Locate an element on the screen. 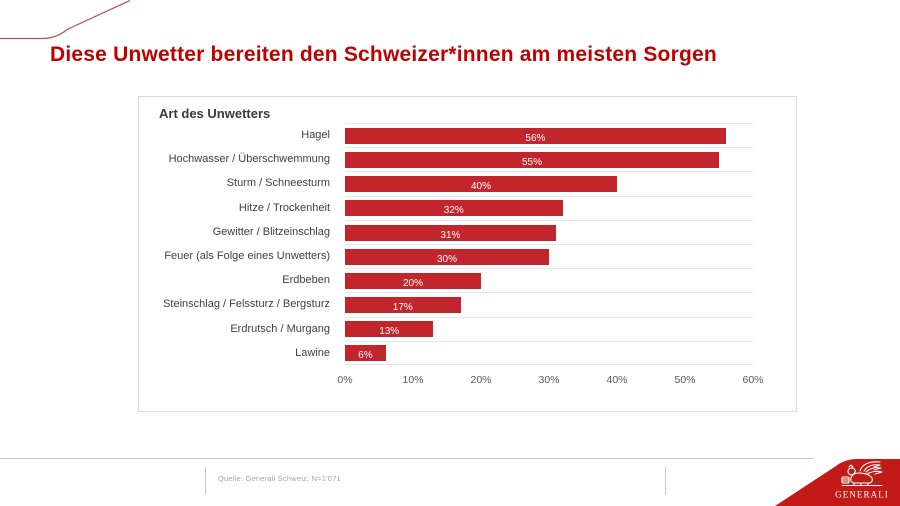  x-axis-tick-label: 20% is located at coordinates (481, 380).